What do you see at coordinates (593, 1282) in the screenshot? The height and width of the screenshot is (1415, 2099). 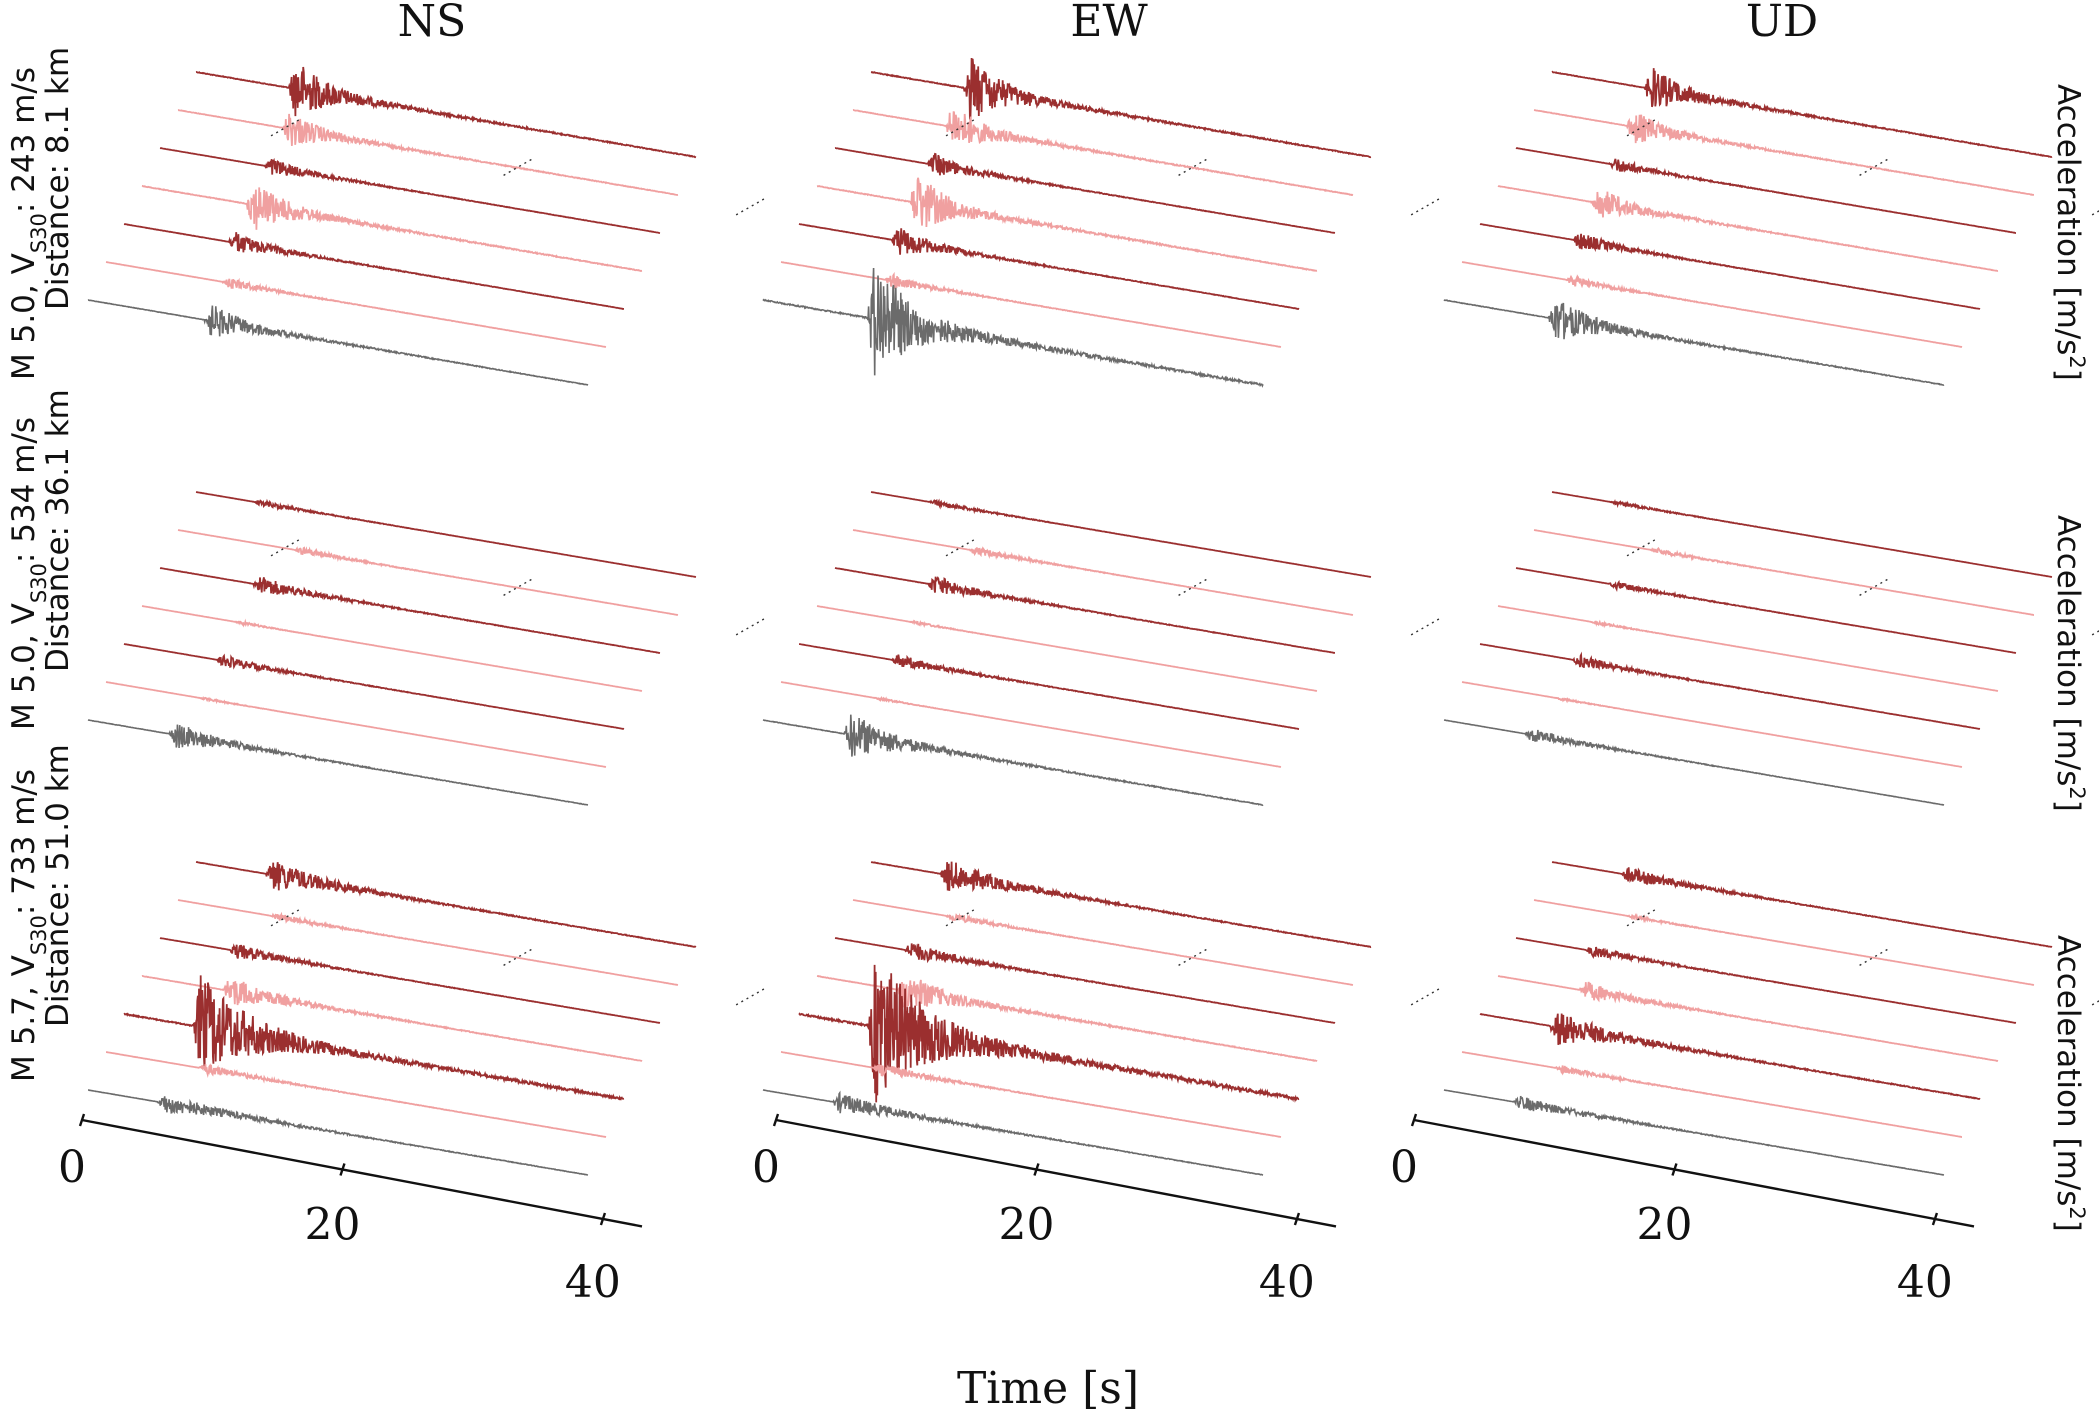 I see `time-tick-label-ns-40: 40` at bounding box center [593, 1282].